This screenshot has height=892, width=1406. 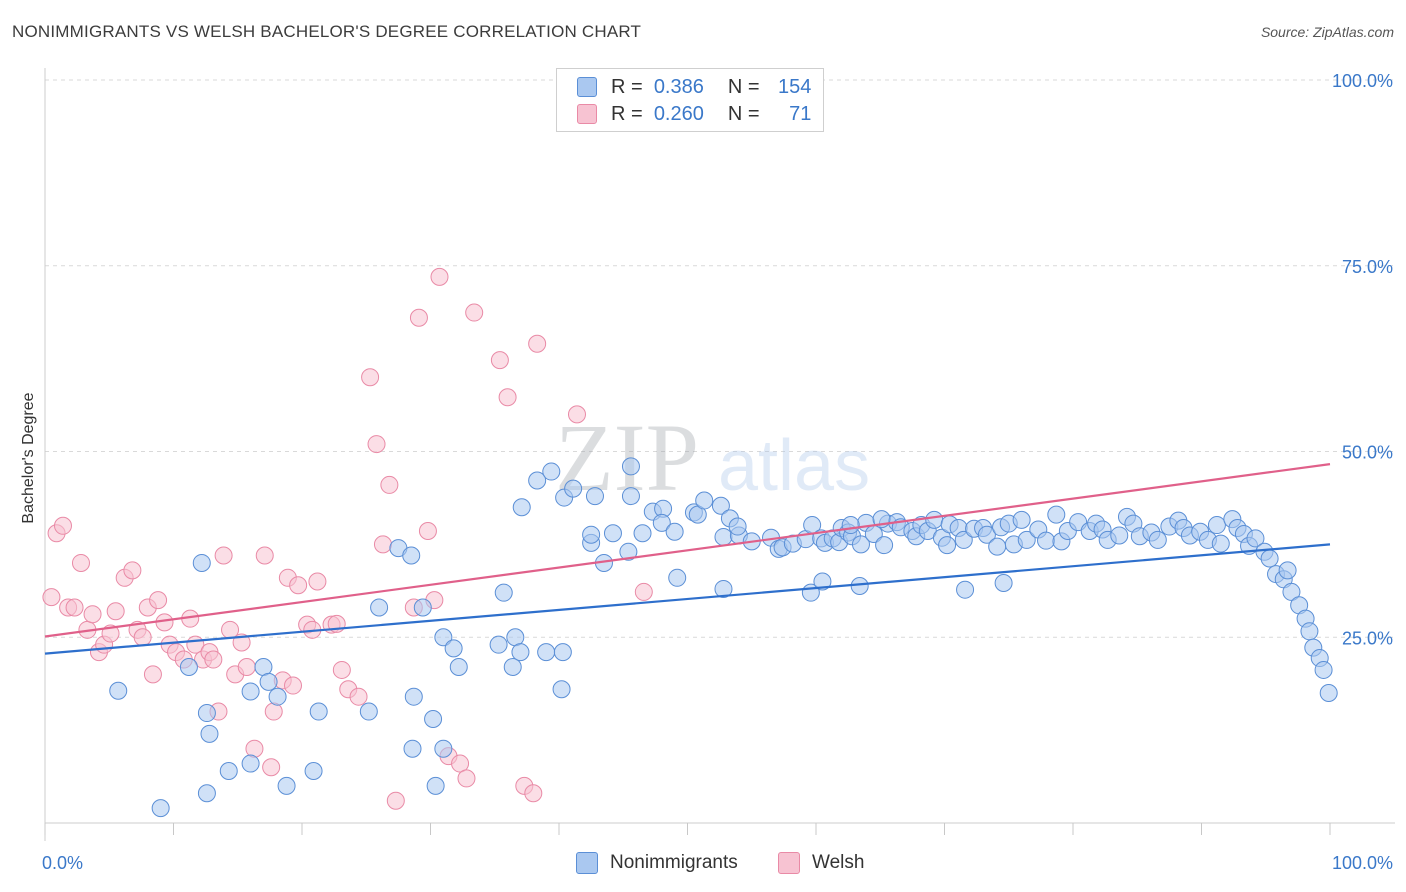 I want to click on y-tick-label: 50.0%, so click(x=1367, y=453).